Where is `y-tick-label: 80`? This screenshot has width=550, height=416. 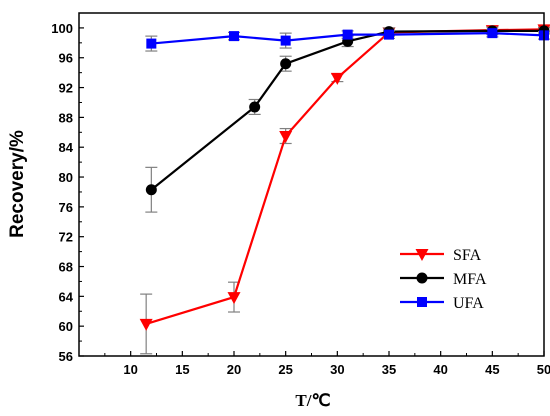
y-tick-label: 80 is located at coordinates (66, 177).